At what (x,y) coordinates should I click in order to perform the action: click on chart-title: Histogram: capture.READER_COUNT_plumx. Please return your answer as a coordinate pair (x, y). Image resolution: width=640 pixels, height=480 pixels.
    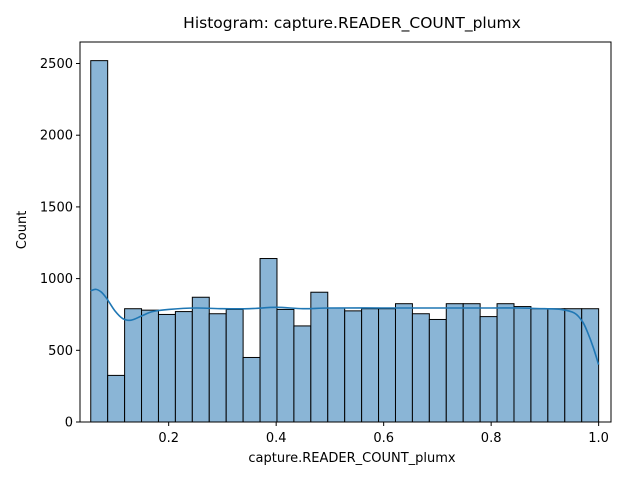
    Looking at the image, I should click on (352, 23).